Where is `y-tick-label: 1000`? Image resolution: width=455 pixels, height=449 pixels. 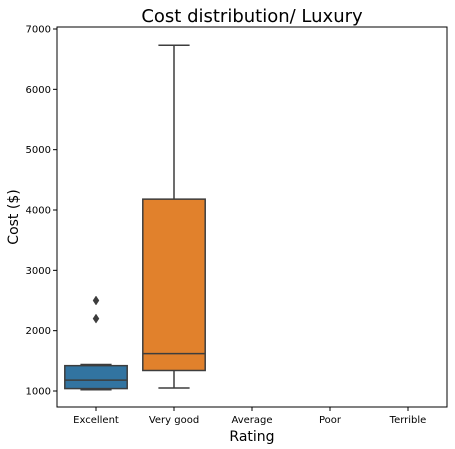
y-tick-label: 1000 is located at coordinates (38, 392).